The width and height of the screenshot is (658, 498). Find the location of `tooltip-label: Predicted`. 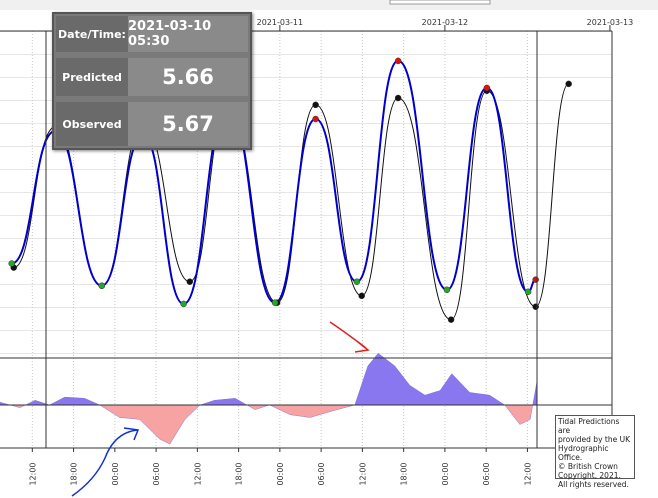

tooltip-label: Predicted is located at coordinates (92, 77).